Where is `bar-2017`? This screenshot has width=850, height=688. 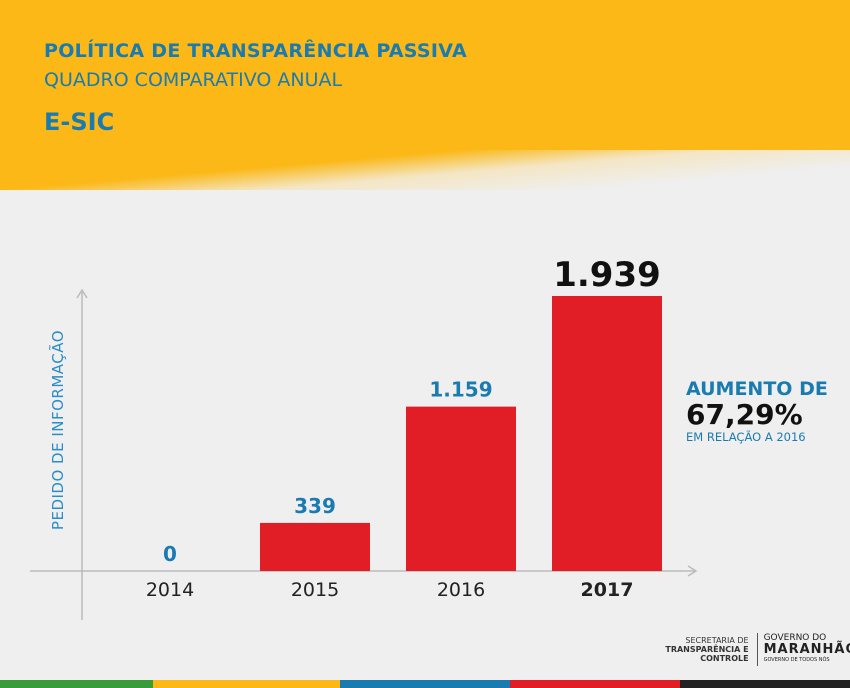
bar-2017 is located at coordinates (607, 433).